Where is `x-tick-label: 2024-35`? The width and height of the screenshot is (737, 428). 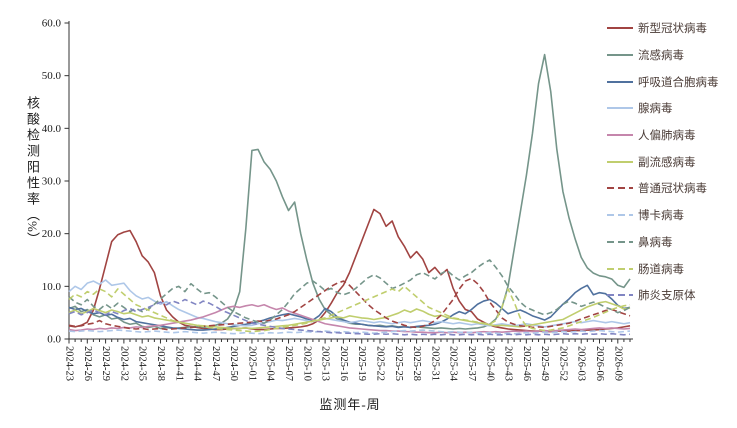
x-tick-label: 2024-35 is located at coordinates (142, 363).